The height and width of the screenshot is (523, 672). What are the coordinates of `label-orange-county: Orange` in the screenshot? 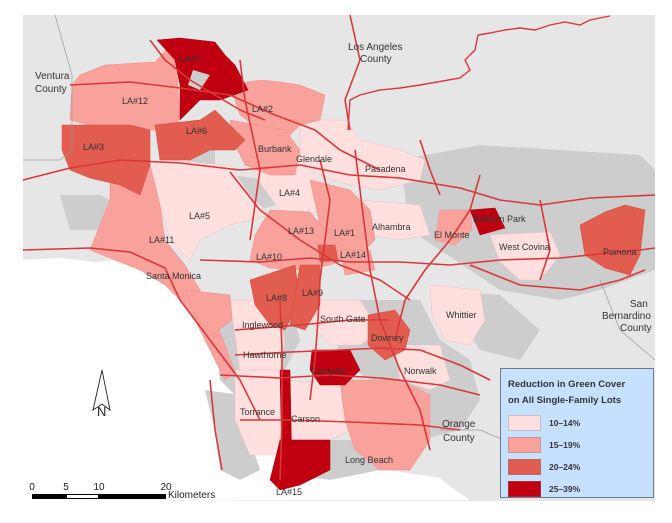 It's located at (459, 424).